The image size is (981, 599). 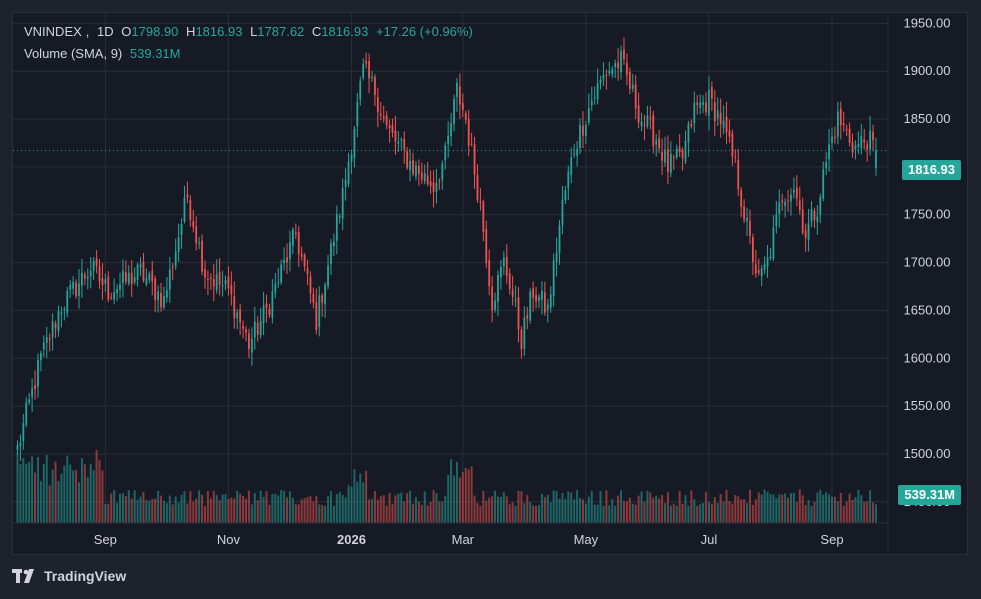 What do you see at coordinates (69, 576) in the screenshot?
I see `tradingview-brand: TradingView` at bounding box center [69, 576].